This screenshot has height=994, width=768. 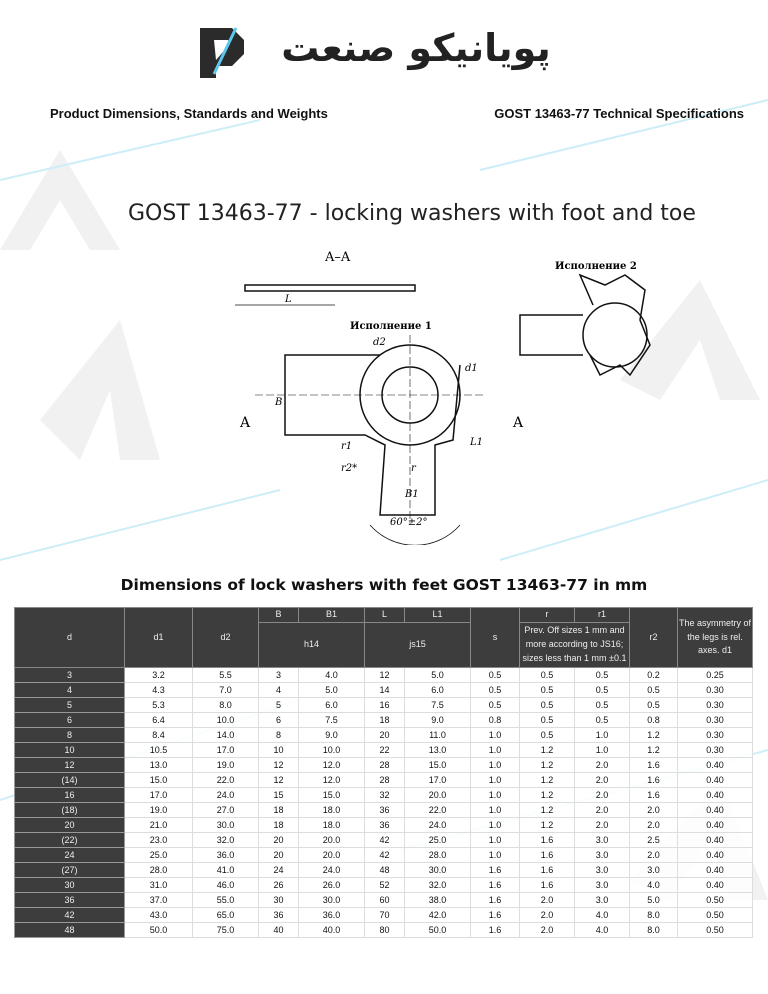 I want to click on table-row: 4 4.3 7.0 4 5.0 14 6.0 0.5 0.5 0.5 0.5 0.30, so click(x=383, y=690).